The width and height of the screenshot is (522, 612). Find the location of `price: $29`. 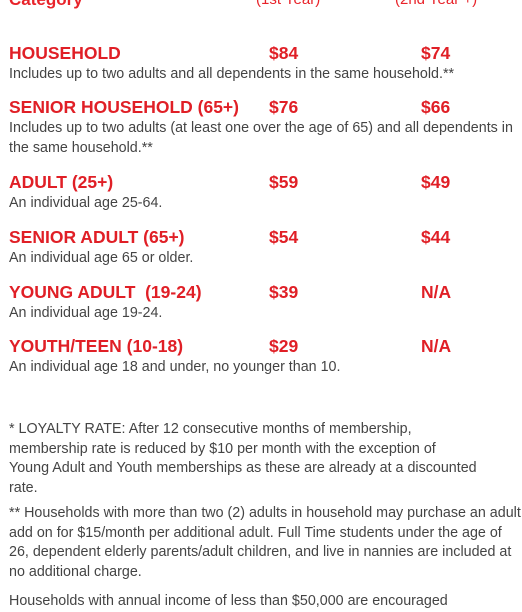

price: $29 is located at coordinates (284, 346).